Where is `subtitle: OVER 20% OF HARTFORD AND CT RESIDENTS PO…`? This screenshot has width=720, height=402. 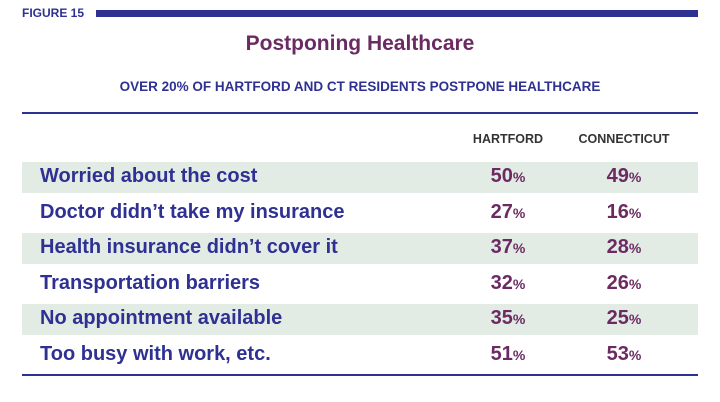
subtitle: OVER 20% OF HARTFORD AND CT RESIDENTS PO… is located at coordinates (360, 86).